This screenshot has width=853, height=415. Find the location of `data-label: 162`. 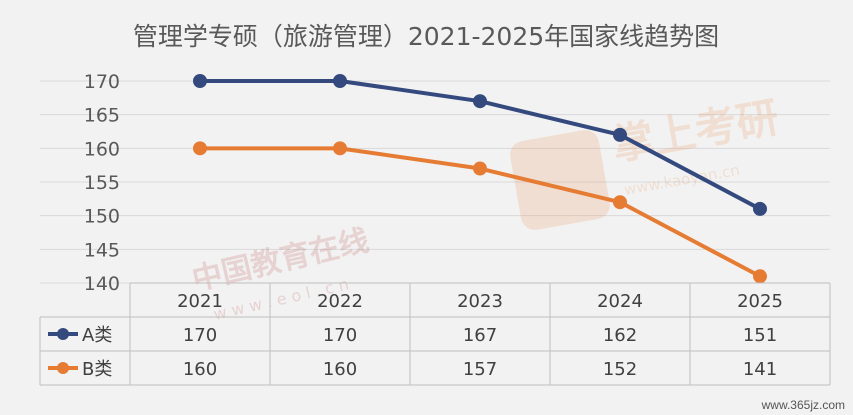

data-label: 162 is located at coordinates (620, 335).